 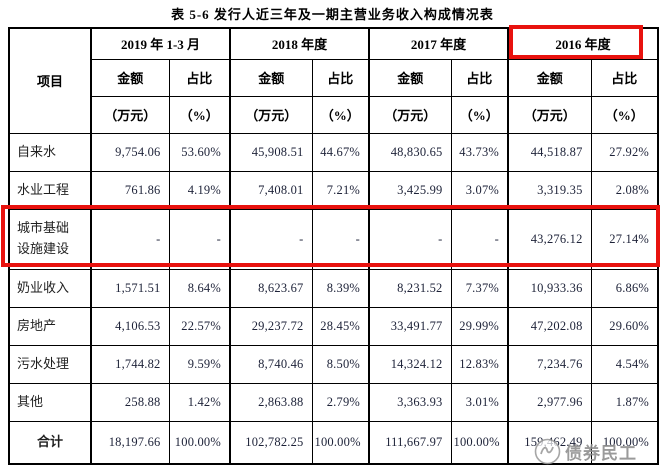 I want to click on ratio-value: 43.73%, so click(x=479, y=152).